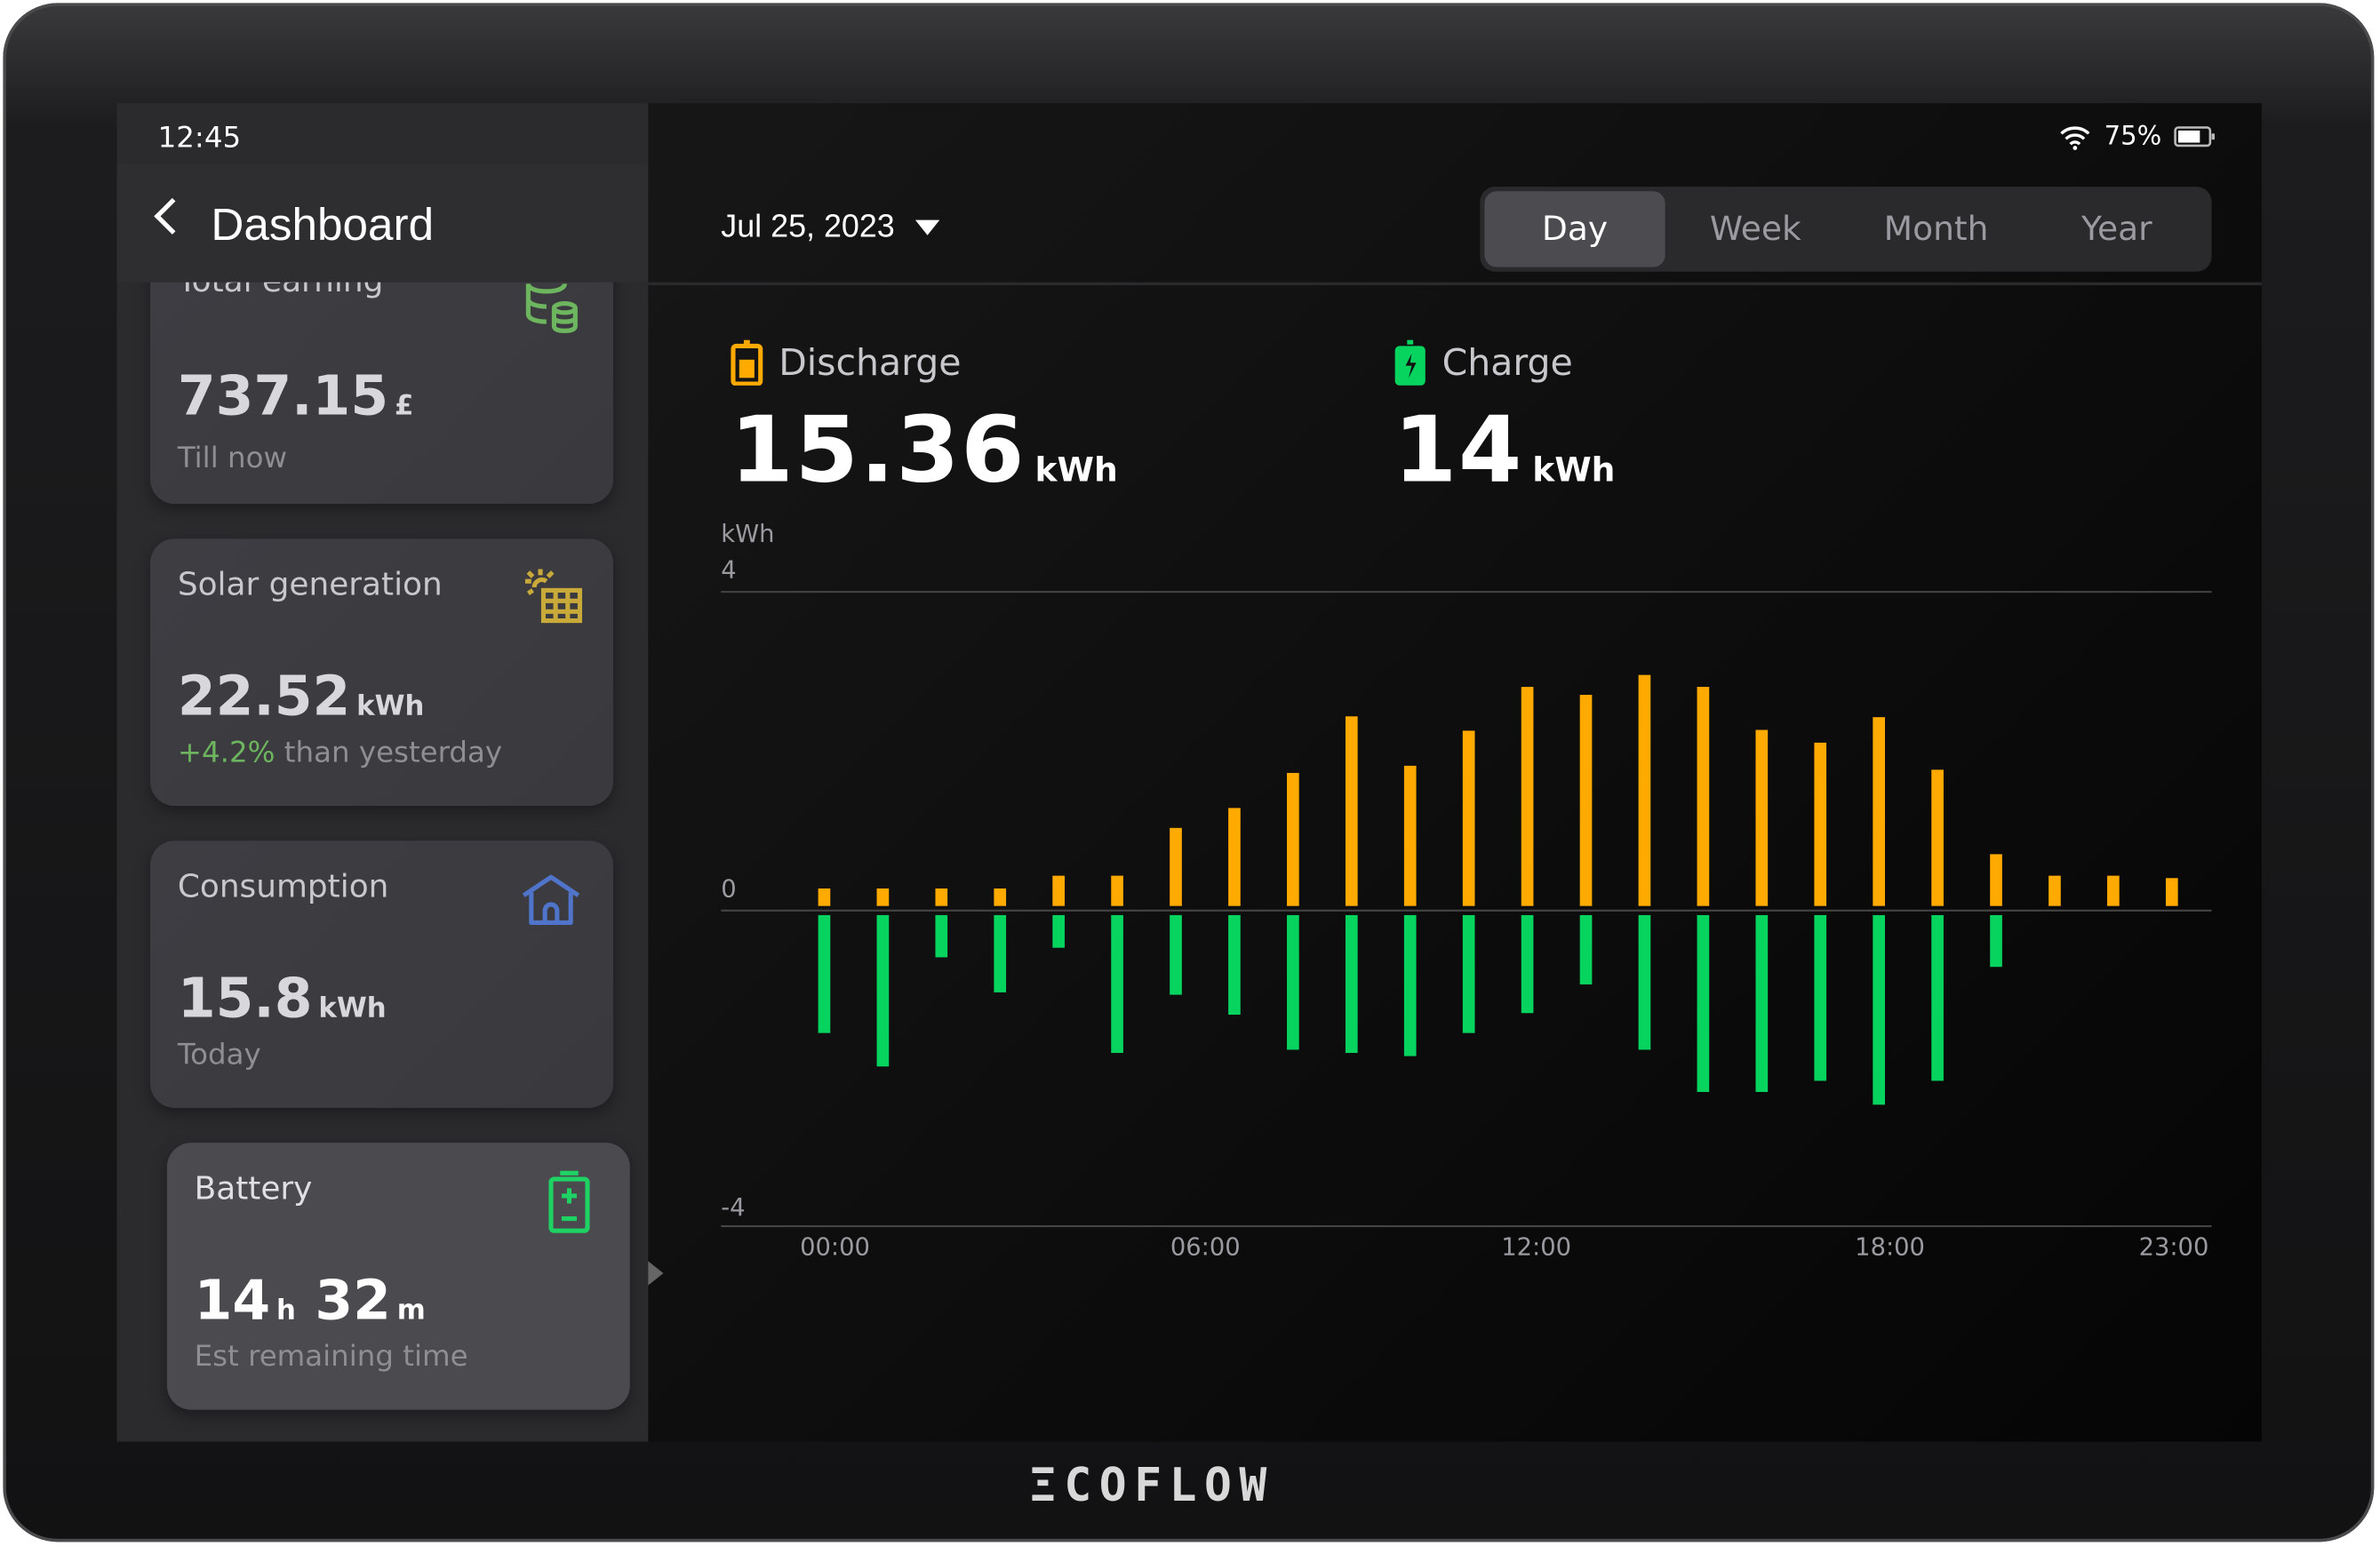 The width and height of the screenshot is (2380, 1546). I want to click on discharge-stat: Discharge 15.36 kWh, so click(924, 422).